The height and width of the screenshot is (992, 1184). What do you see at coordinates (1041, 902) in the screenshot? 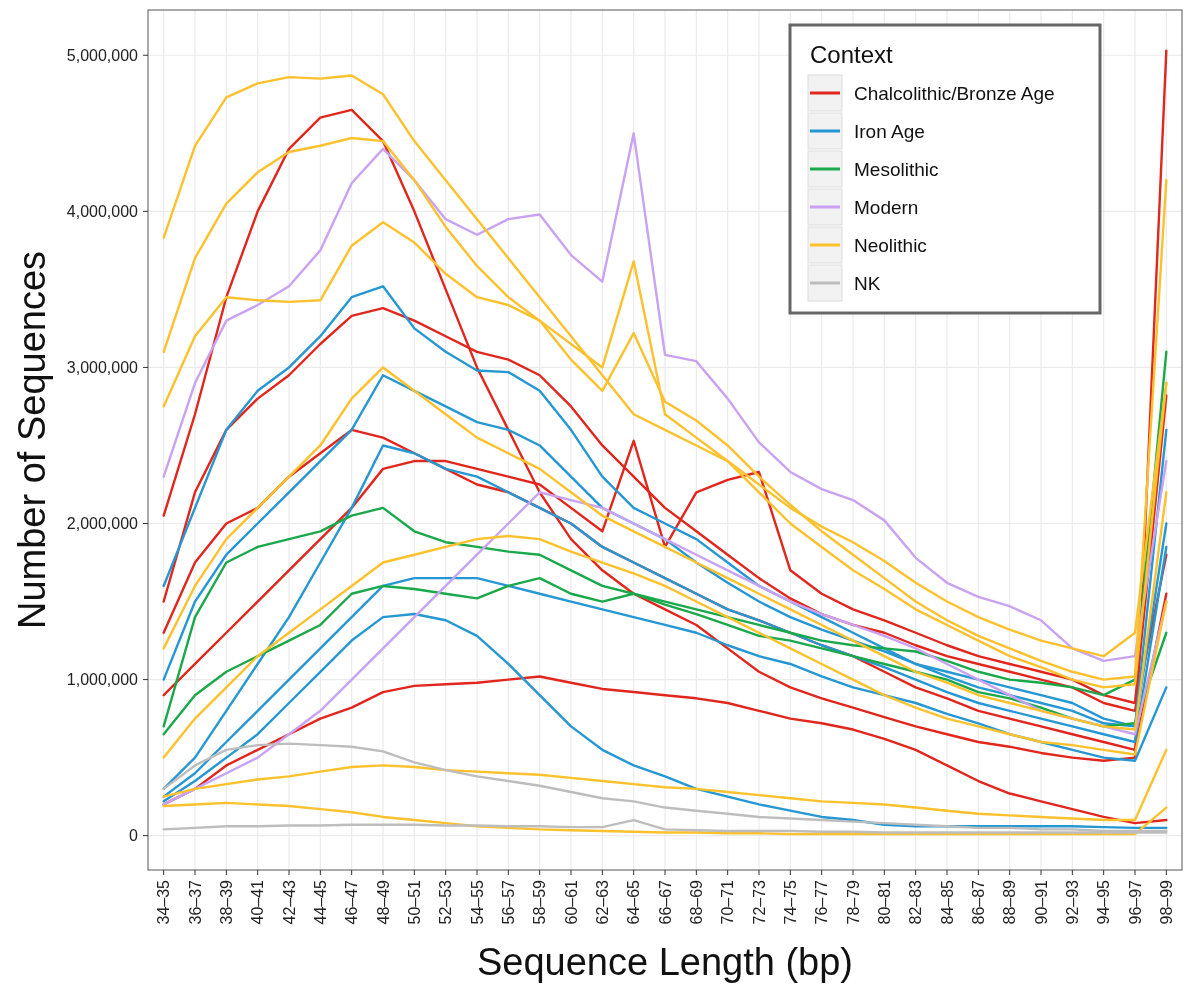
I see `x-tick-label: 90–91` at bounding box center [1041, 902].